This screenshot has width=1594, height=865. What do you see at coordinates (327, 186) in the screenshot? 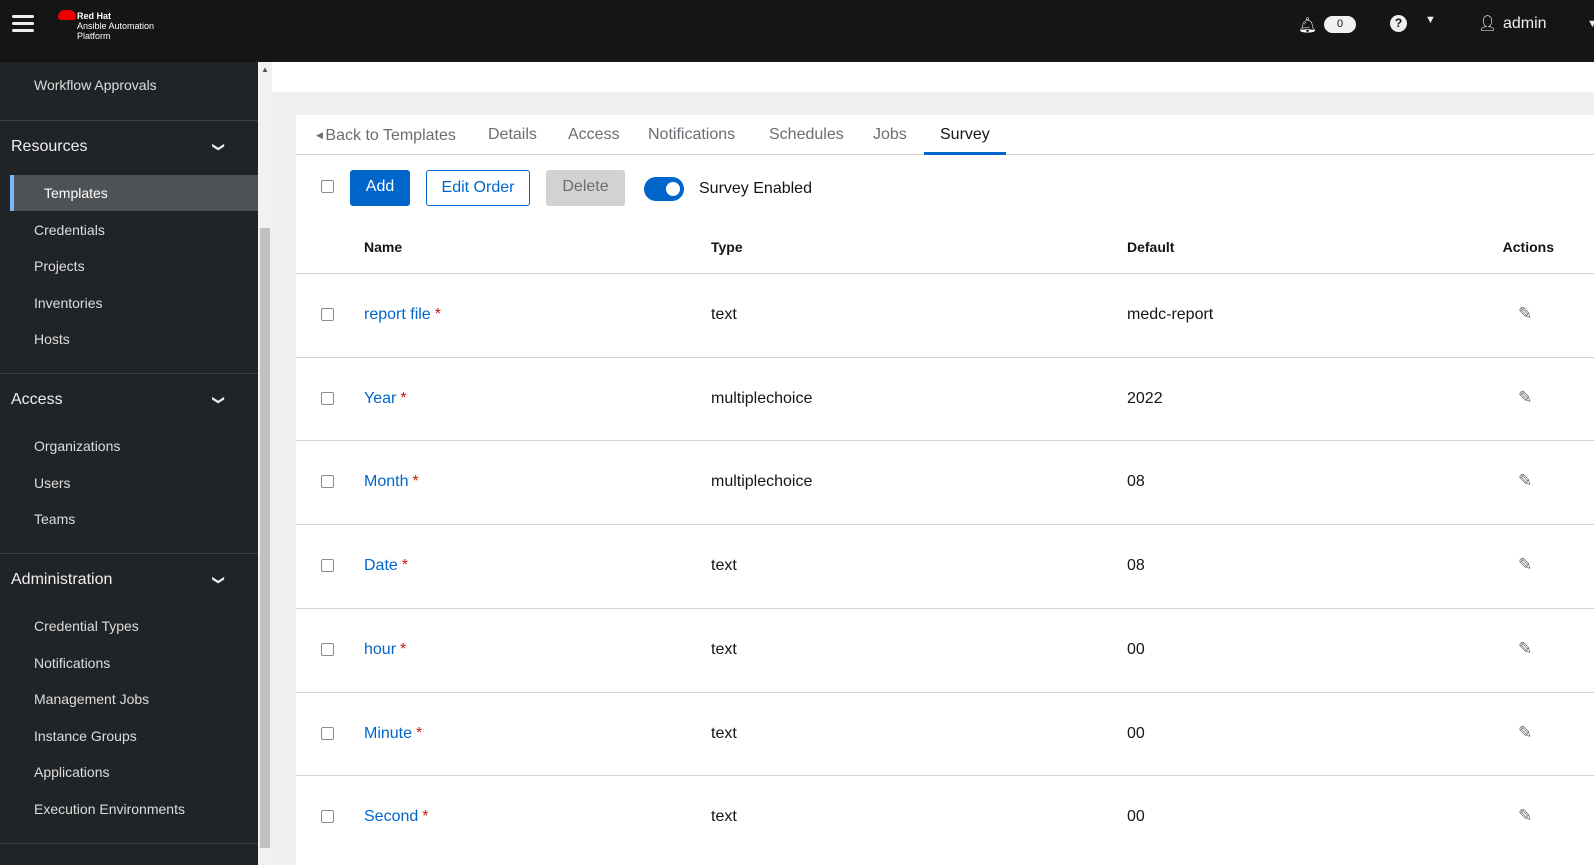
I see `select-all-checkbox` at bounding box center [327, 186].